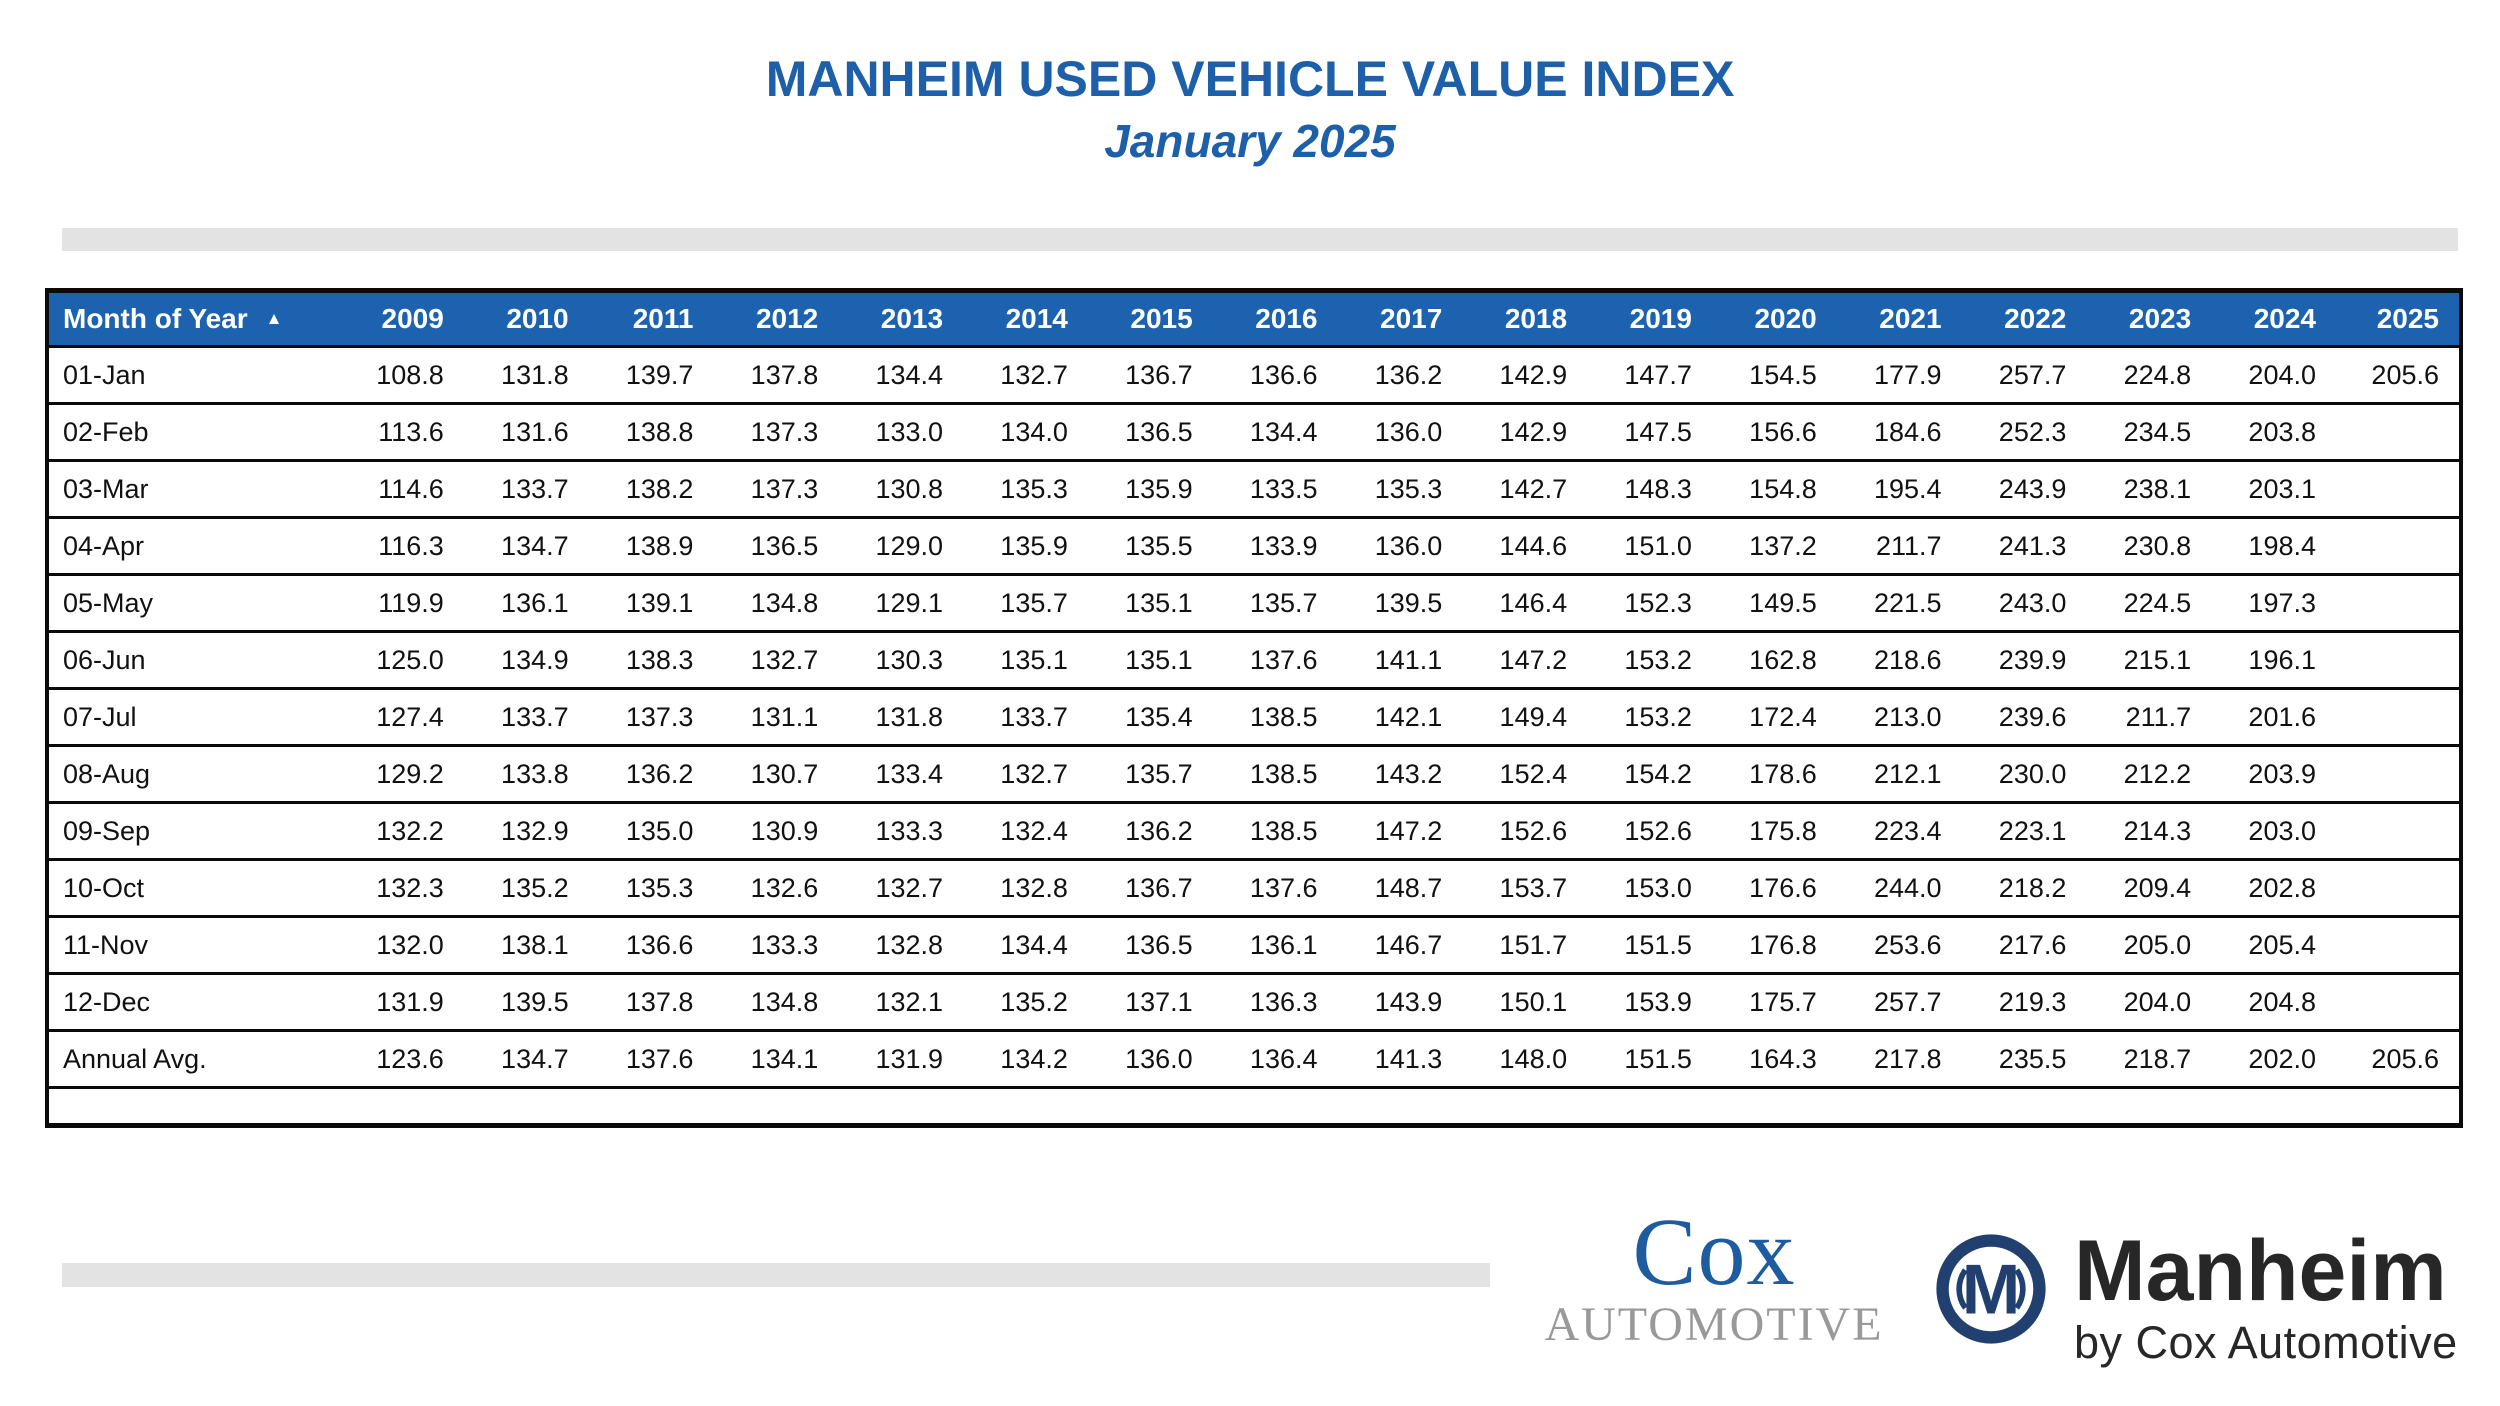 Image resolution: width=2500 pixels, height=1406 pixels. Describe the element at coordinates (401, 830) in the screenshot. I see `value-cell: 132.2` at that location.